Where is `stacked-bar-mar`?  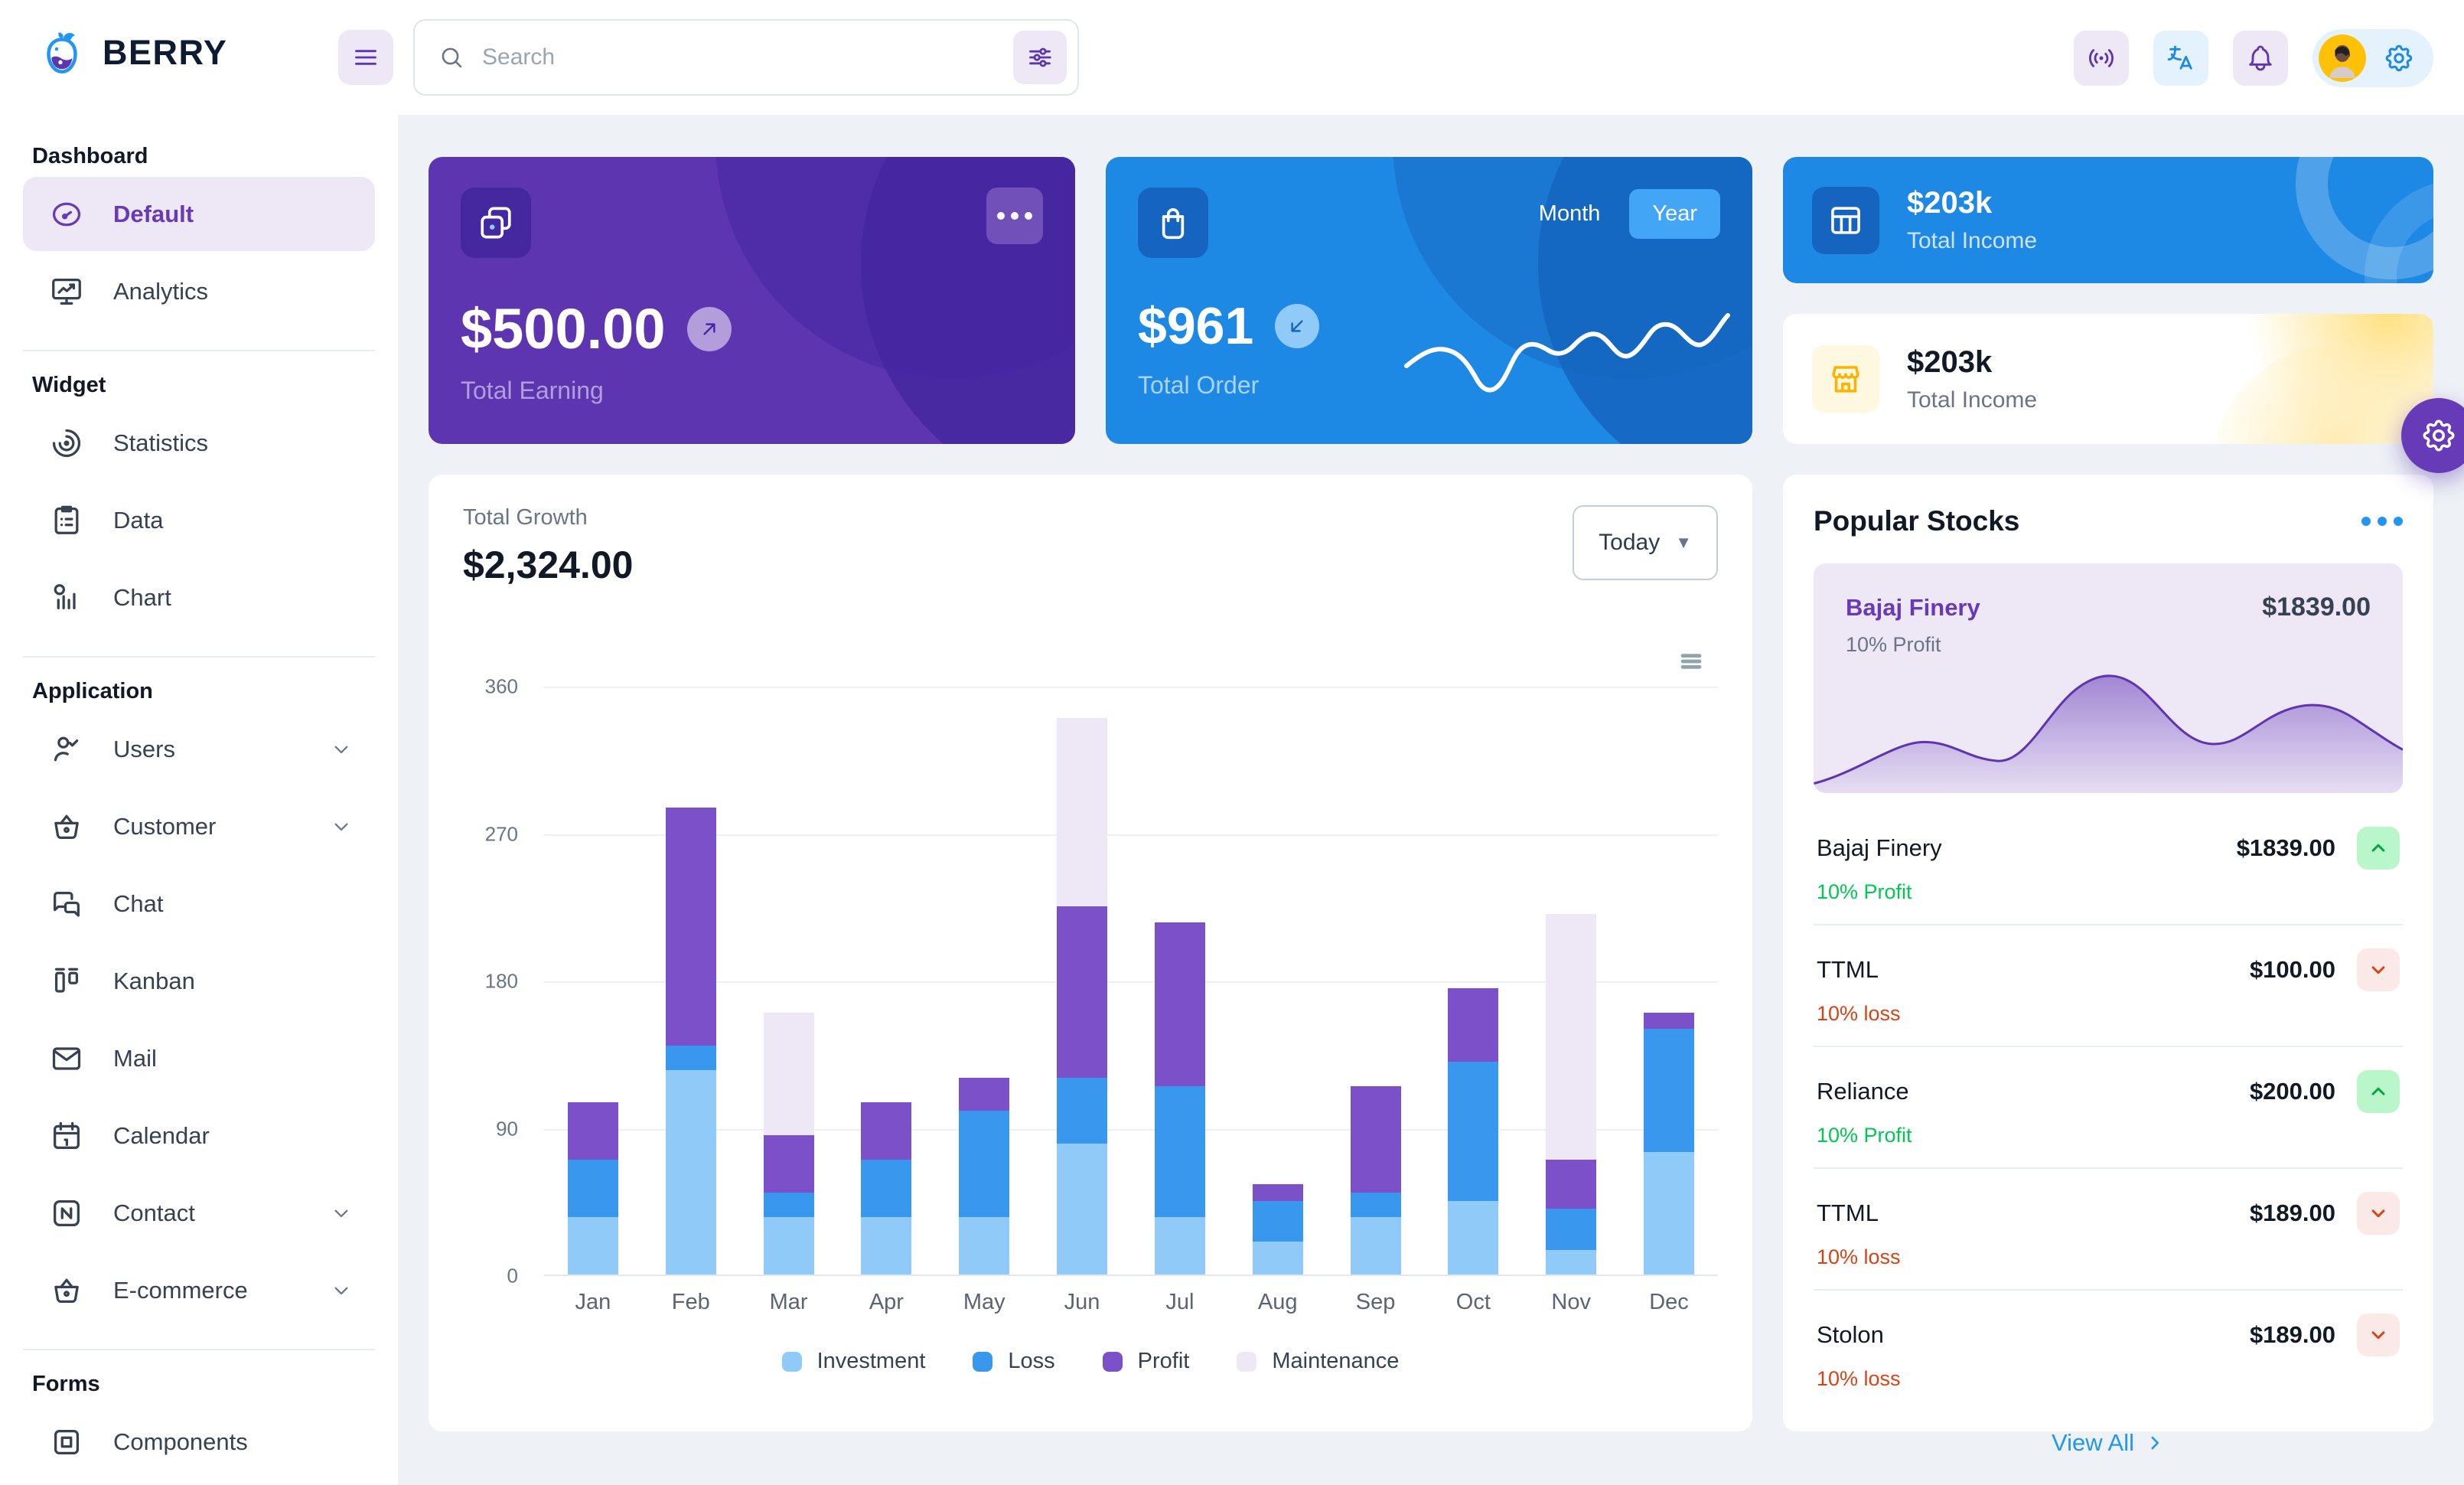 stacked-bar-mar is located at coordinates (789, 1143).